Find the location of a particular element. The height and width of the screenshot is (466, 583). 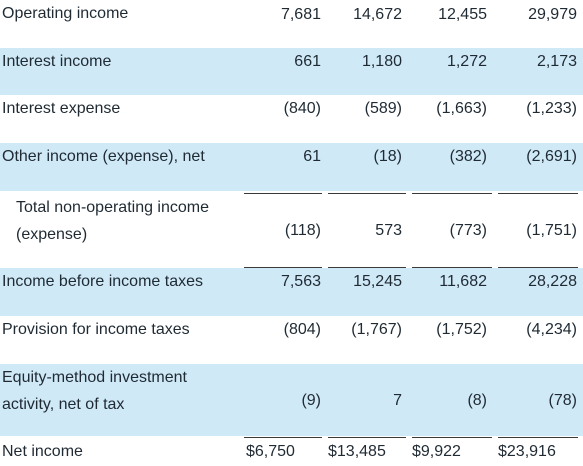

cell-col4: (1,233) is located at coordinates (551, 108).